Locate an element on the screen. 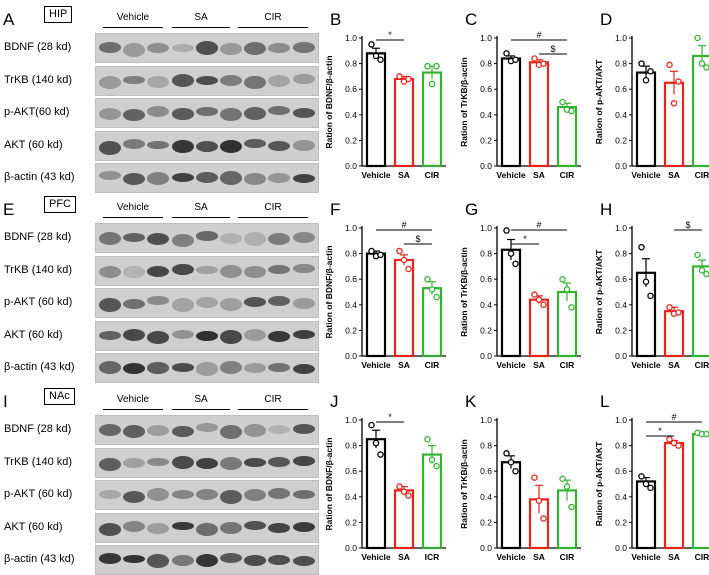  protein-label: p-AKT(60 kd) is located at coordinates (37, 112).